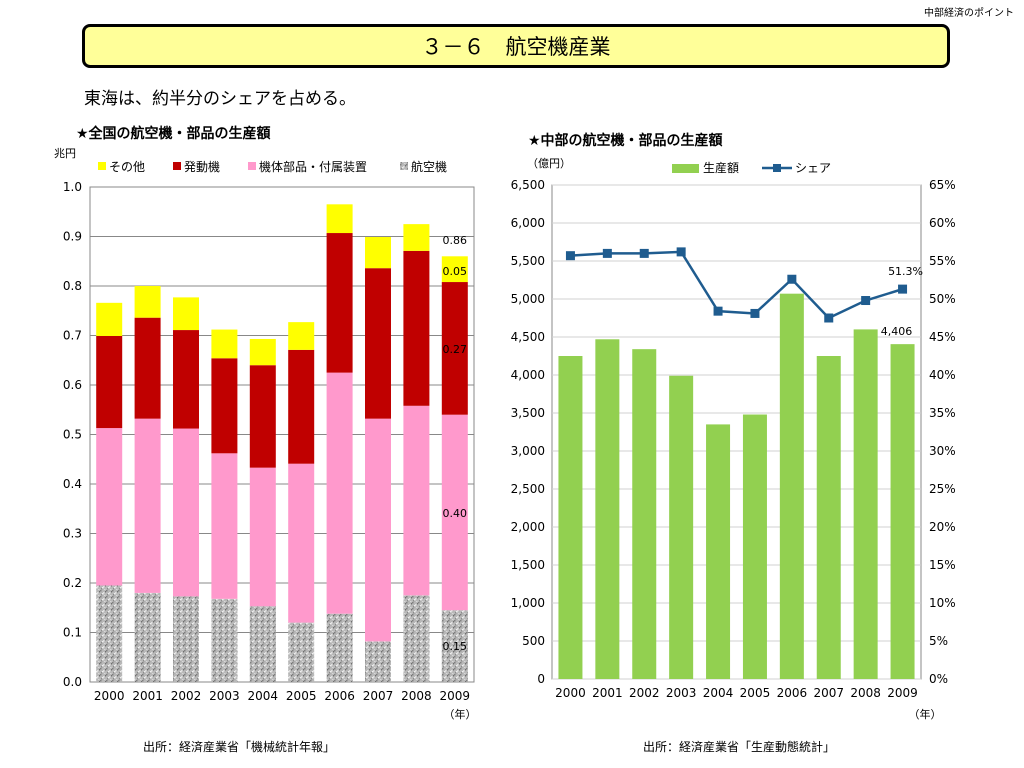  I want to click on chart2-xtick-label: 2005, so click(755, 693).